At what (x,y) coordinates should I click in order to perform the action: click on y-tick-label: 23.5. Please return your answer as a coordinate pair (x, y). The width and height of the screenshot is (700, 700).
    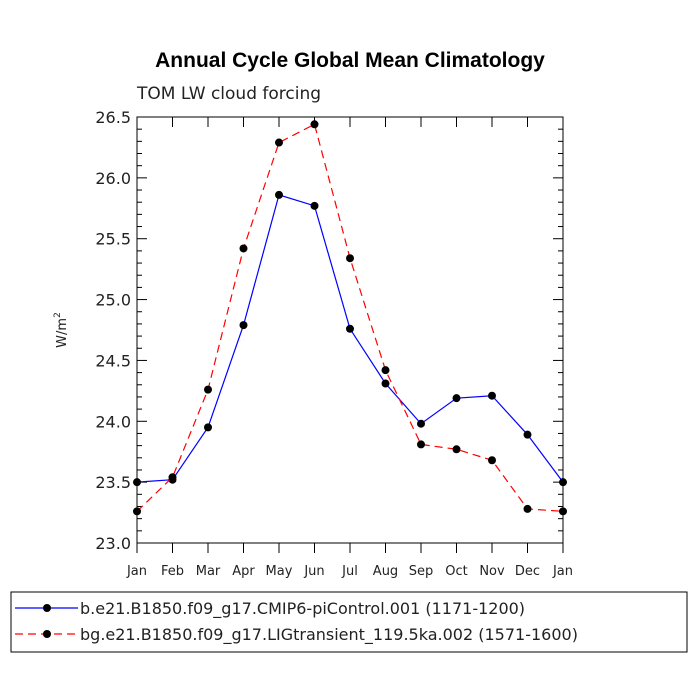
    Looking at the image, I should click on (113, 482).